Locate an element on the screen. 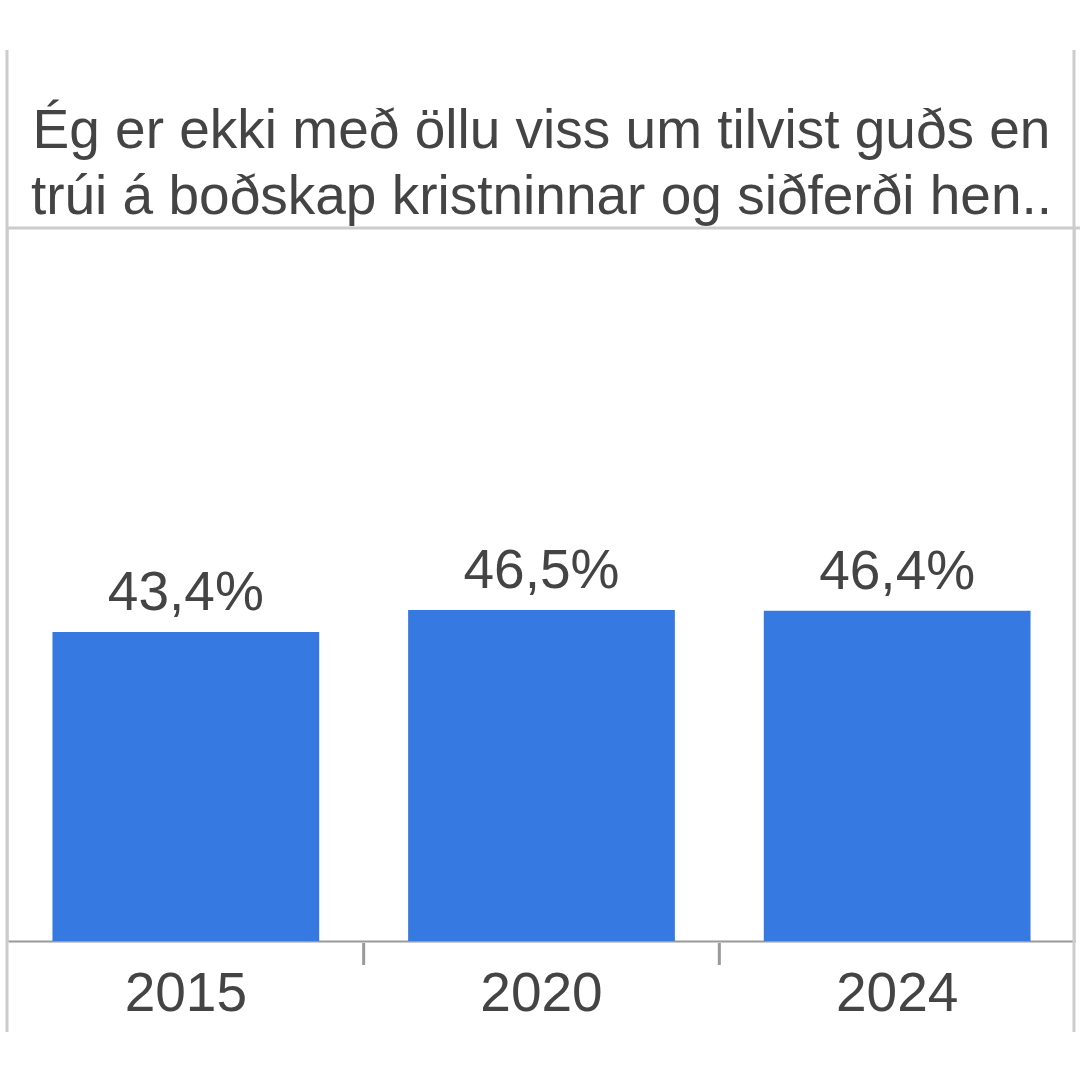 This screenshot has width=1080, height=1080. chart-title: Ég er ekki með öllu viss um tilvist guðs en trúi á boðskap kristninnar og siðferði hen.. is located at coordinates (541, 161).